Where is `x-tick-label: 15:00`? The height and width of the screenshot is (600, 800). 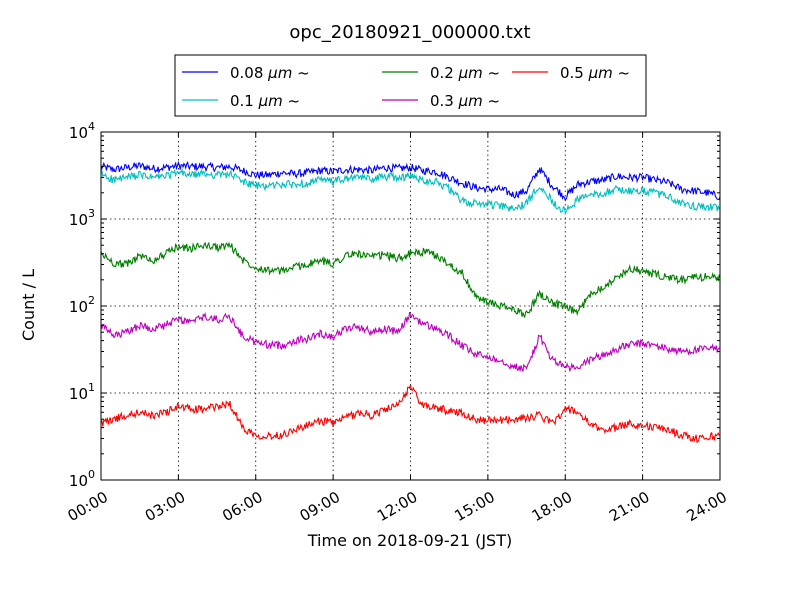 x-tick-label: 15:00 is located at coordinates (474, 506).